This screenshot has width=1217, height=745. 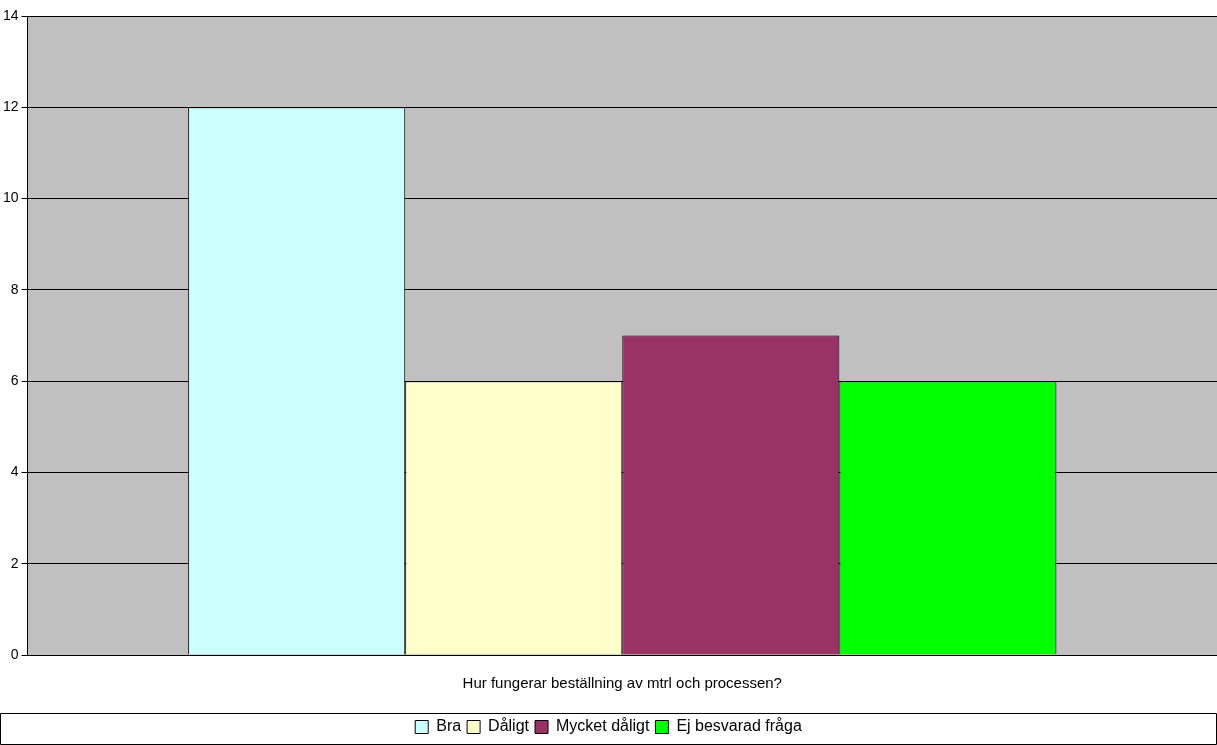 What do you see at coordinates (14, 288) in the screenshot?
I see `y-tick-label: 8` at bounding box center [14, 288].